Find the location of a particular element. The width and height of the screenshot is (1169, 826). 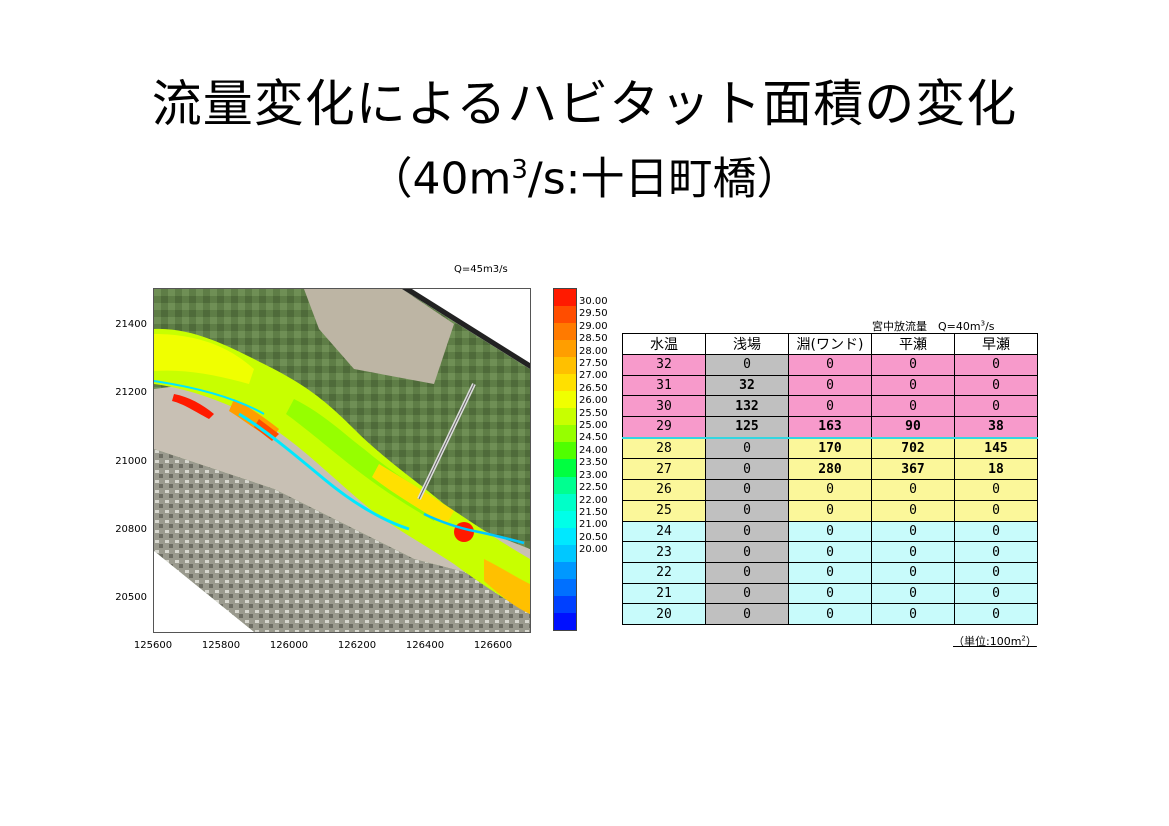

table-row: 25 0 0 0 0 is located at coordinates (830, 510).